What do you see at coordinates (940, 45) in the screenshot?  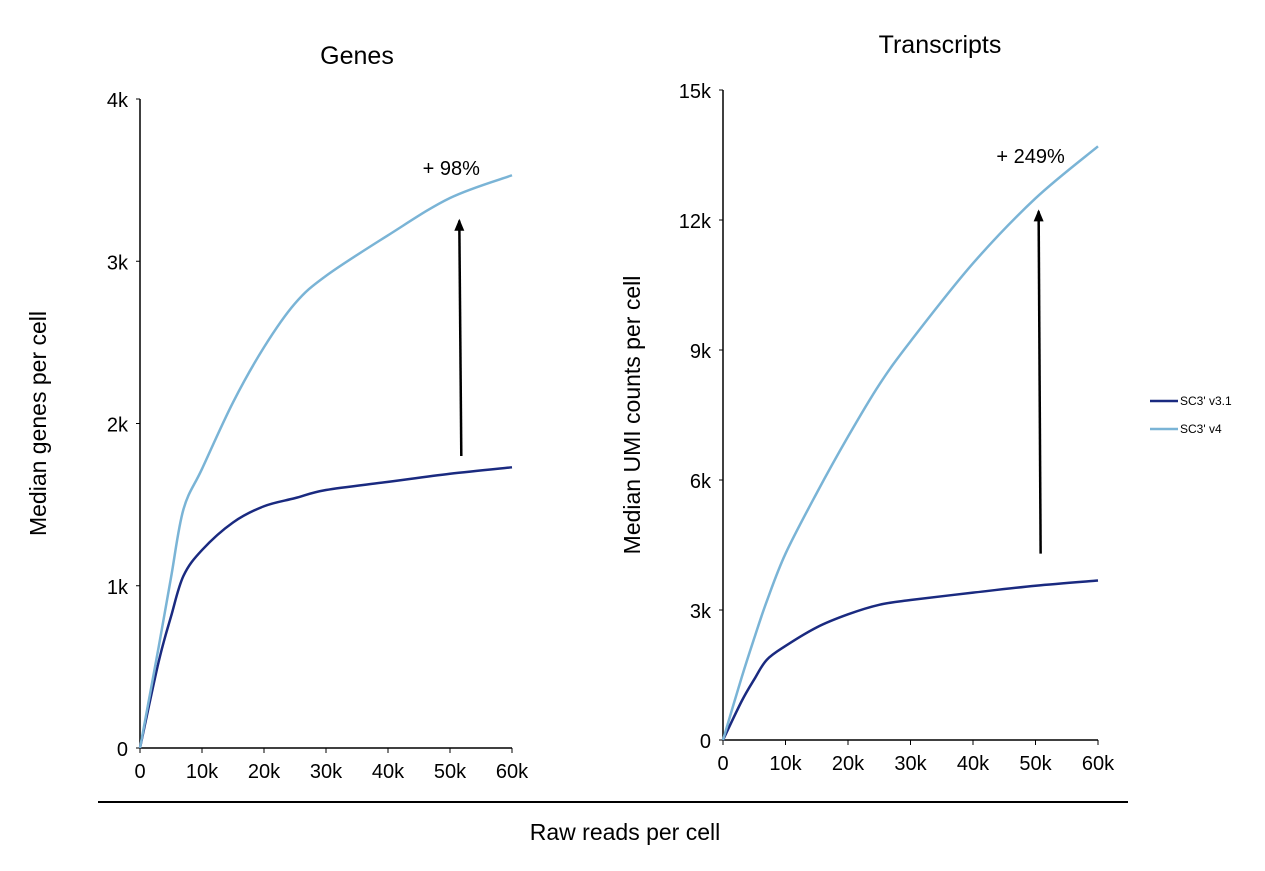 I see `plot-title: Transcripts` at bounding box center [940, 45].